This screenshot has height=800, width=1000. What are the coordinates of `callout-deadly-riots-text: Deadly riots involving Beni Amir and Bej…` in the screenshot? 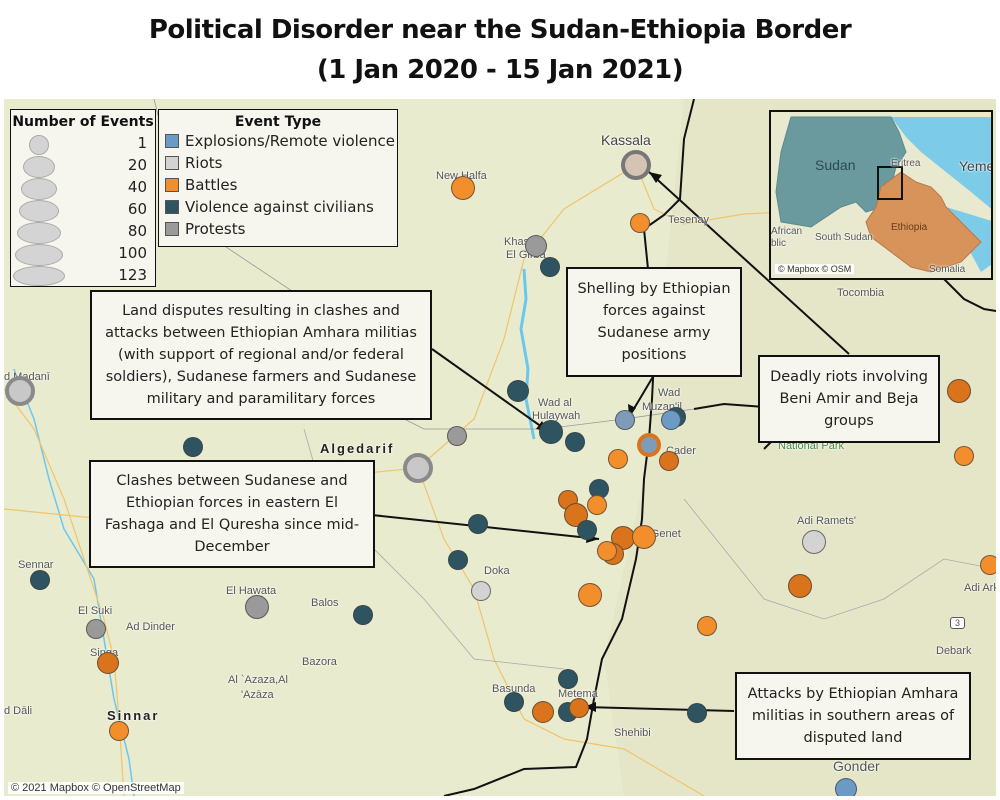 It's located at (849, 399).